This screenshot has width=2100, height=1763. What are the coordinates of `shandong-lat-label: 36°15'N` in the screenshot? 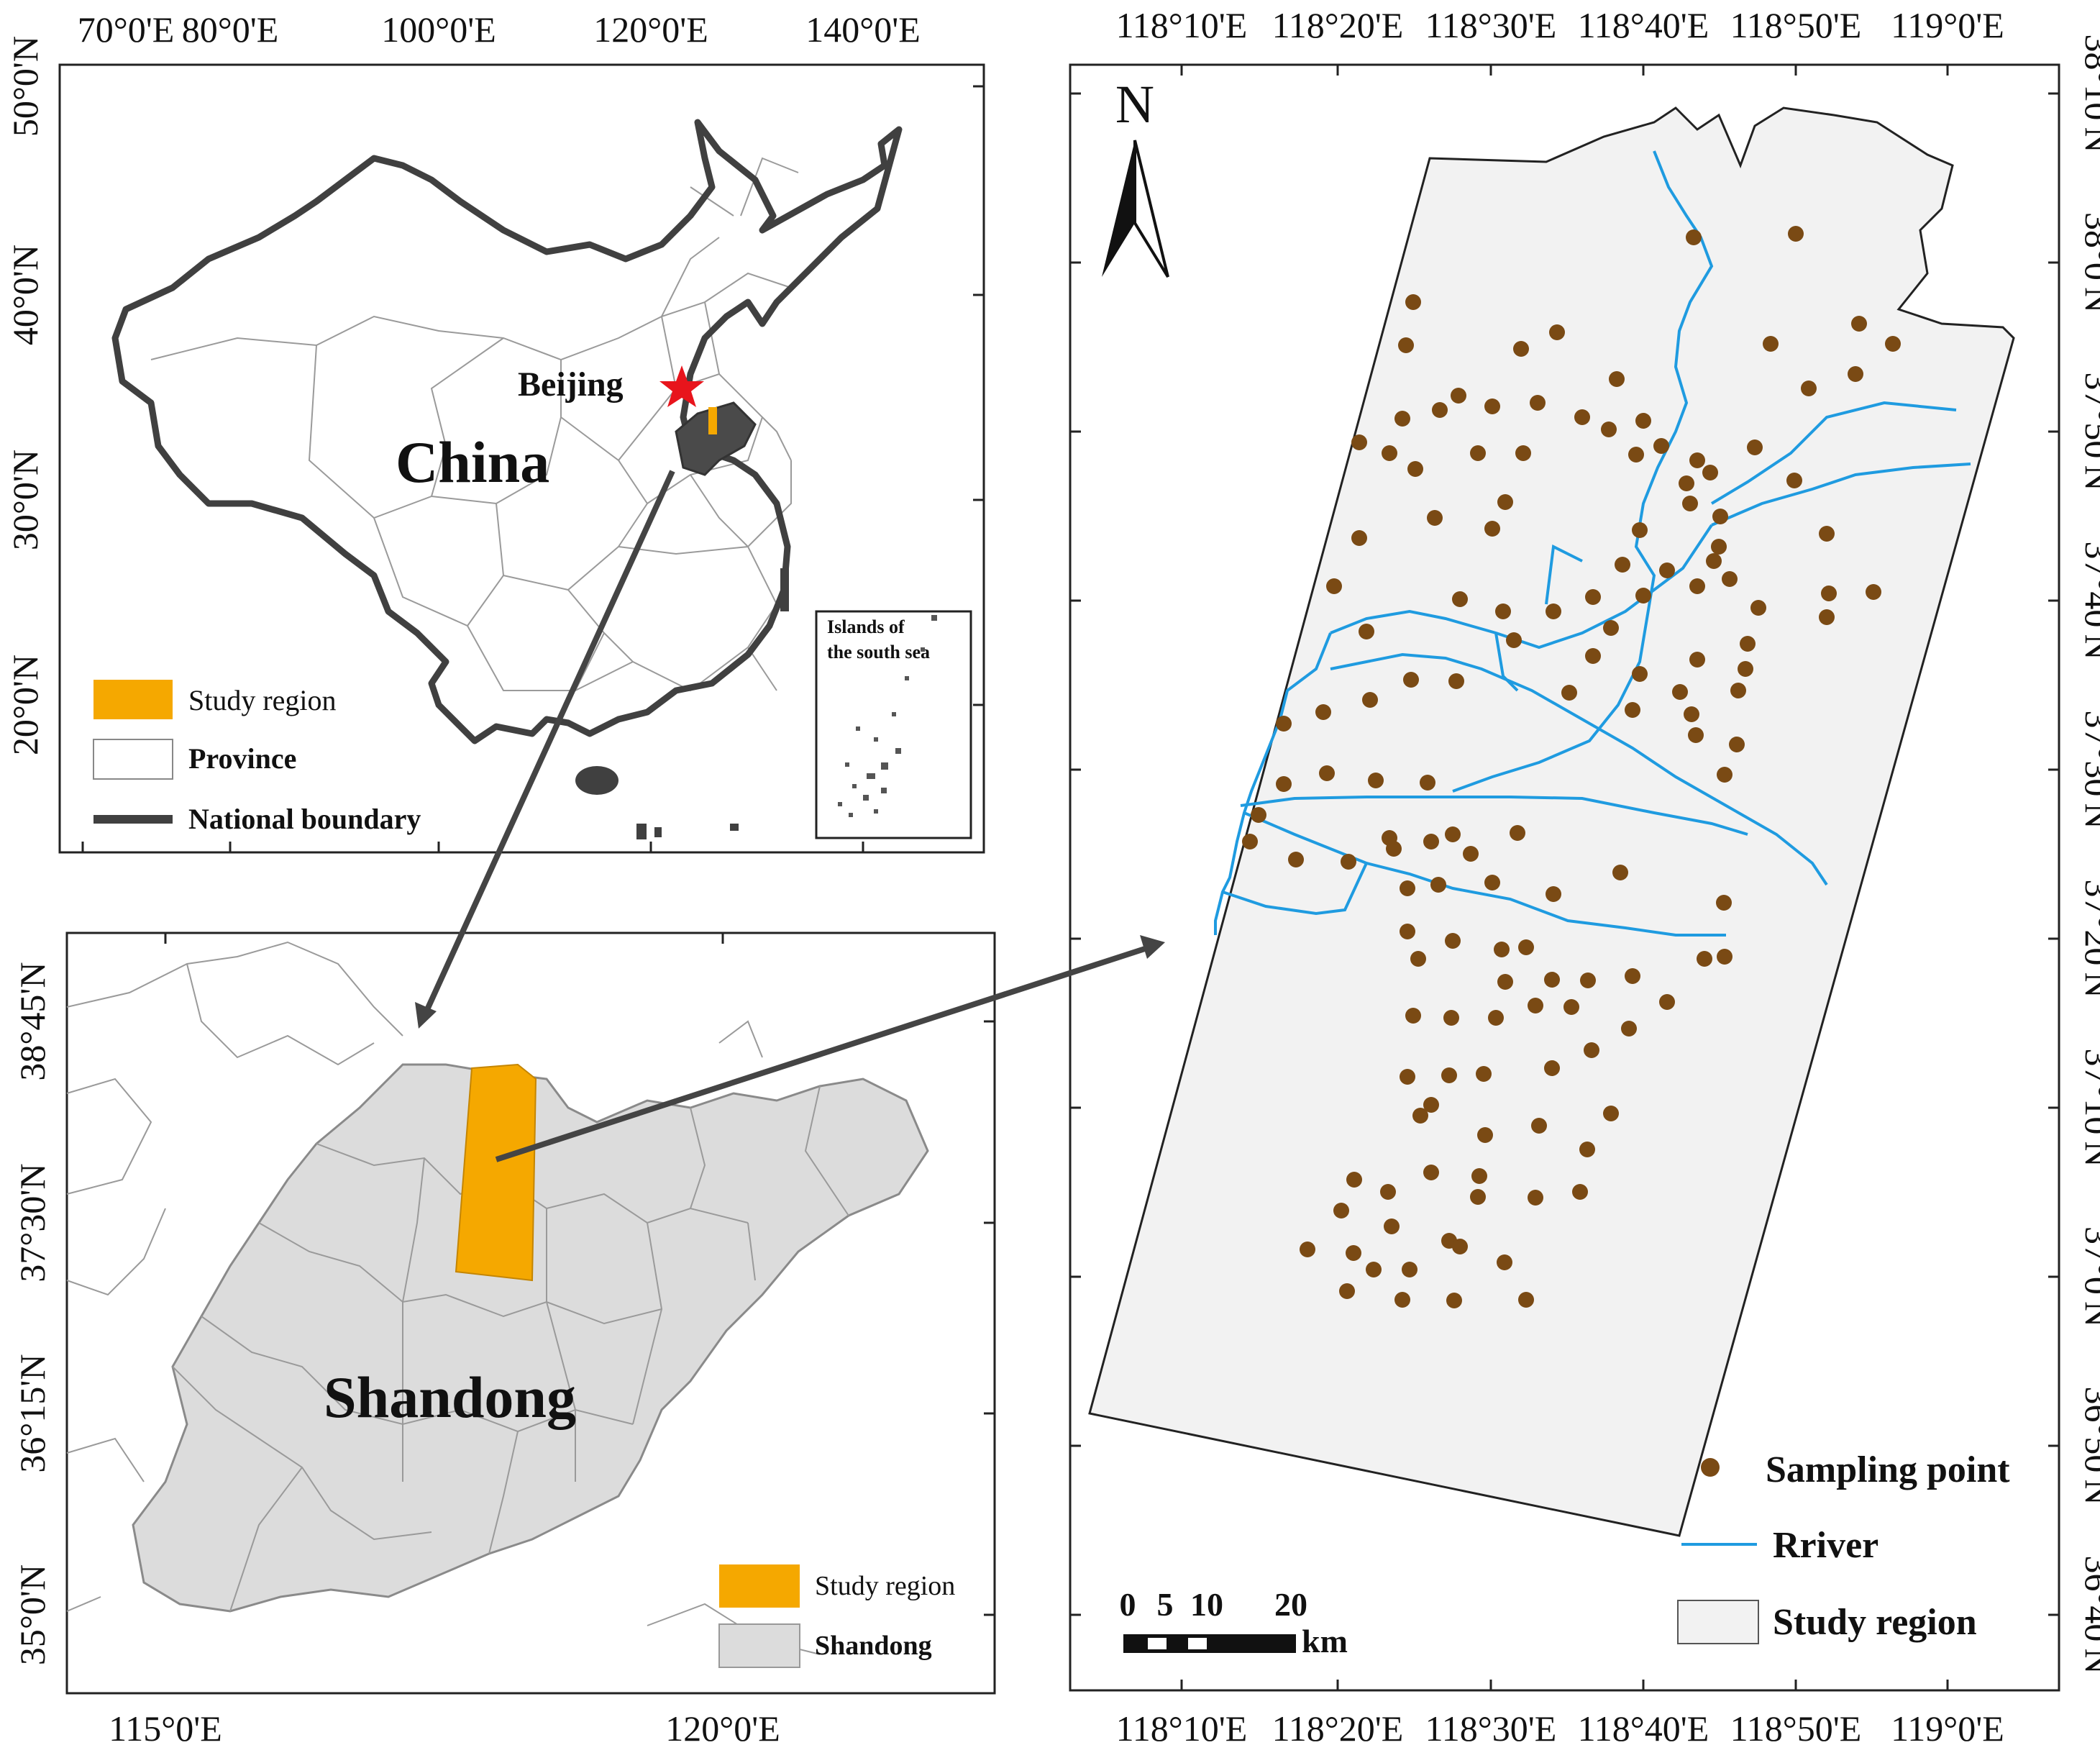 It's located at (32, 1413).